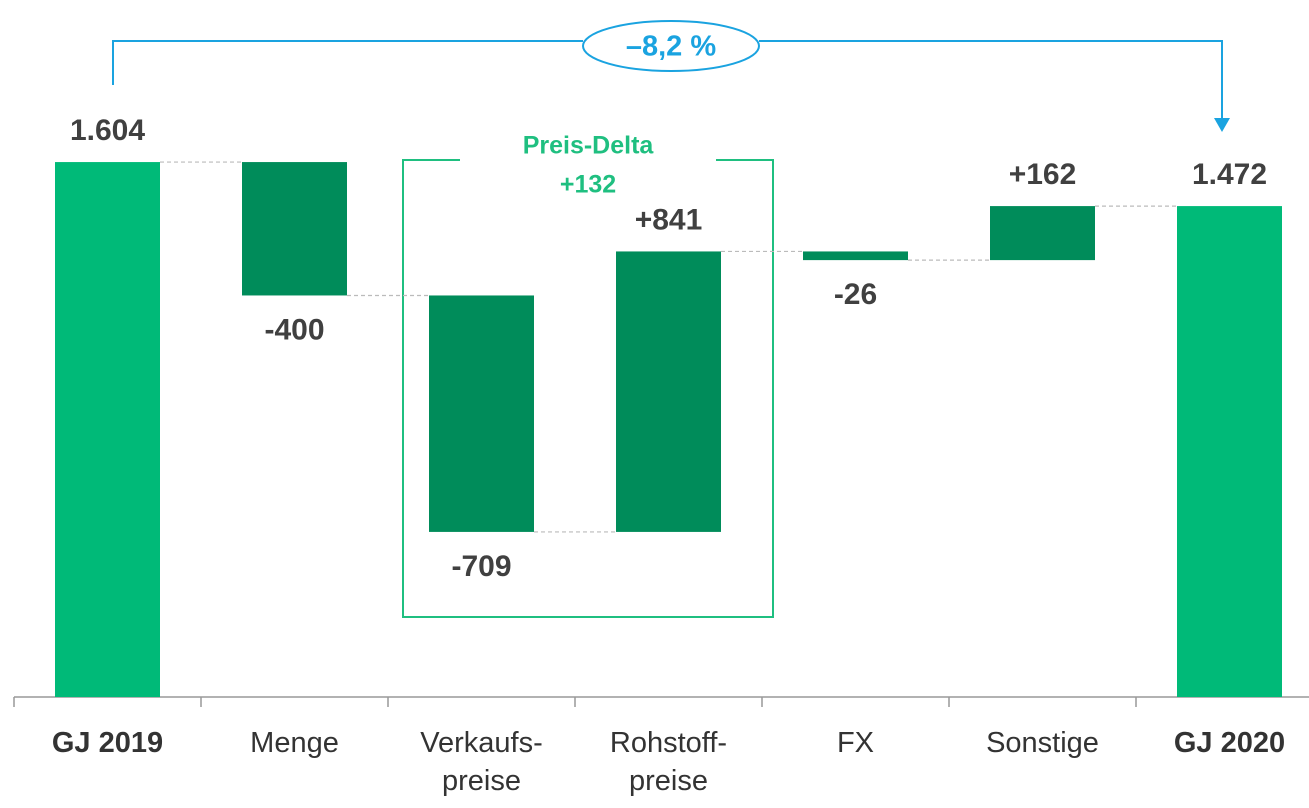  I want to click on change-arrowhead, so click(1222, 125).